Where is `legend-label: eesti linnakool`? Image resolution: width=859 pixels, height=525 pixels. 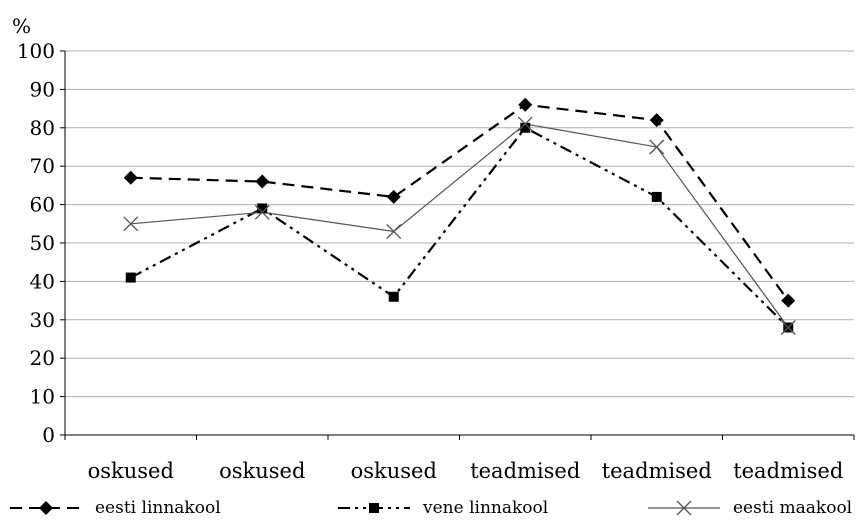 legend-label: eesti linnakool is located at coordinates (158, 508).